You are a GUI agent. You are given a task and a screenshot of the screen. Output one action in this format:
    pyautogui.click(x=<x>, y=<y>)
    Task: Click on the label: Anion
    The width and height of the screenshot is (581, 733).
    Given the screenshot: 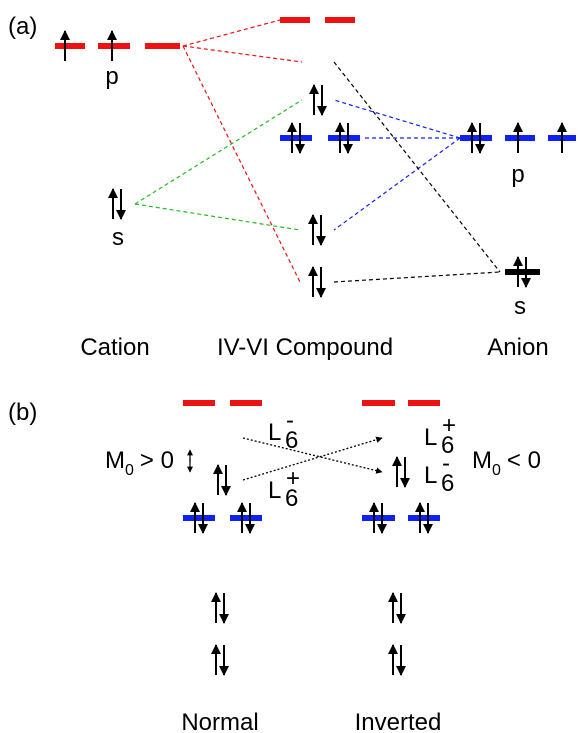 What is the action you would take?
    pyautogui.click(x=517, y=347)
    